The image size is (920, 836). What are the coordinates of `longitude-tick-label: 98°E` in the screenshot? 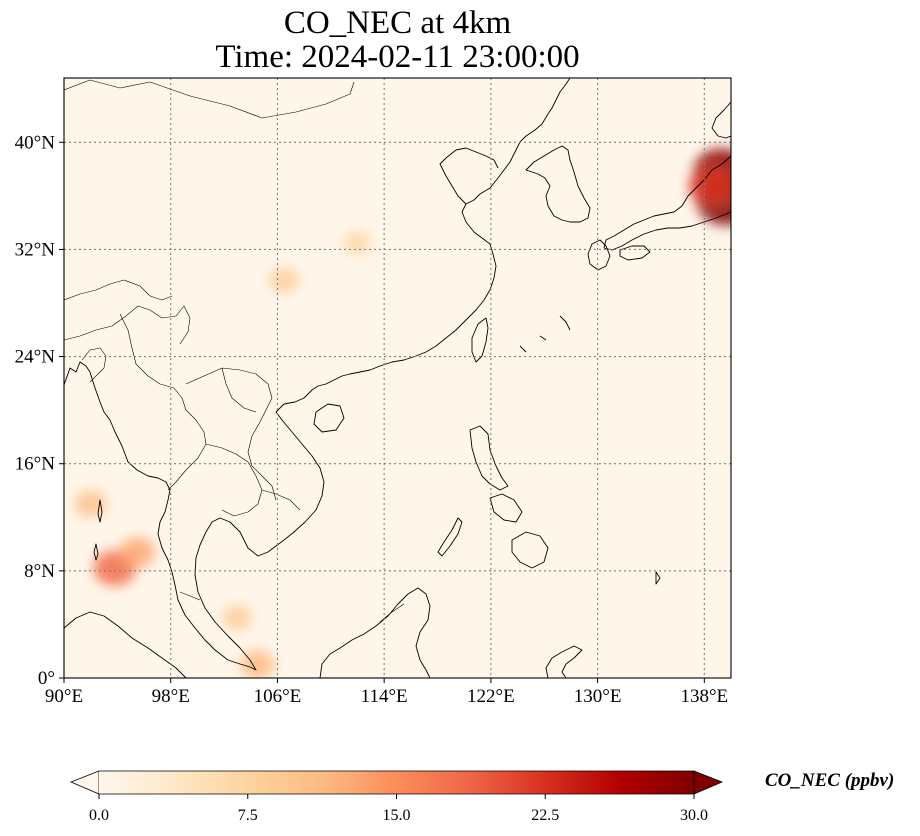 It's located at (171, 696).